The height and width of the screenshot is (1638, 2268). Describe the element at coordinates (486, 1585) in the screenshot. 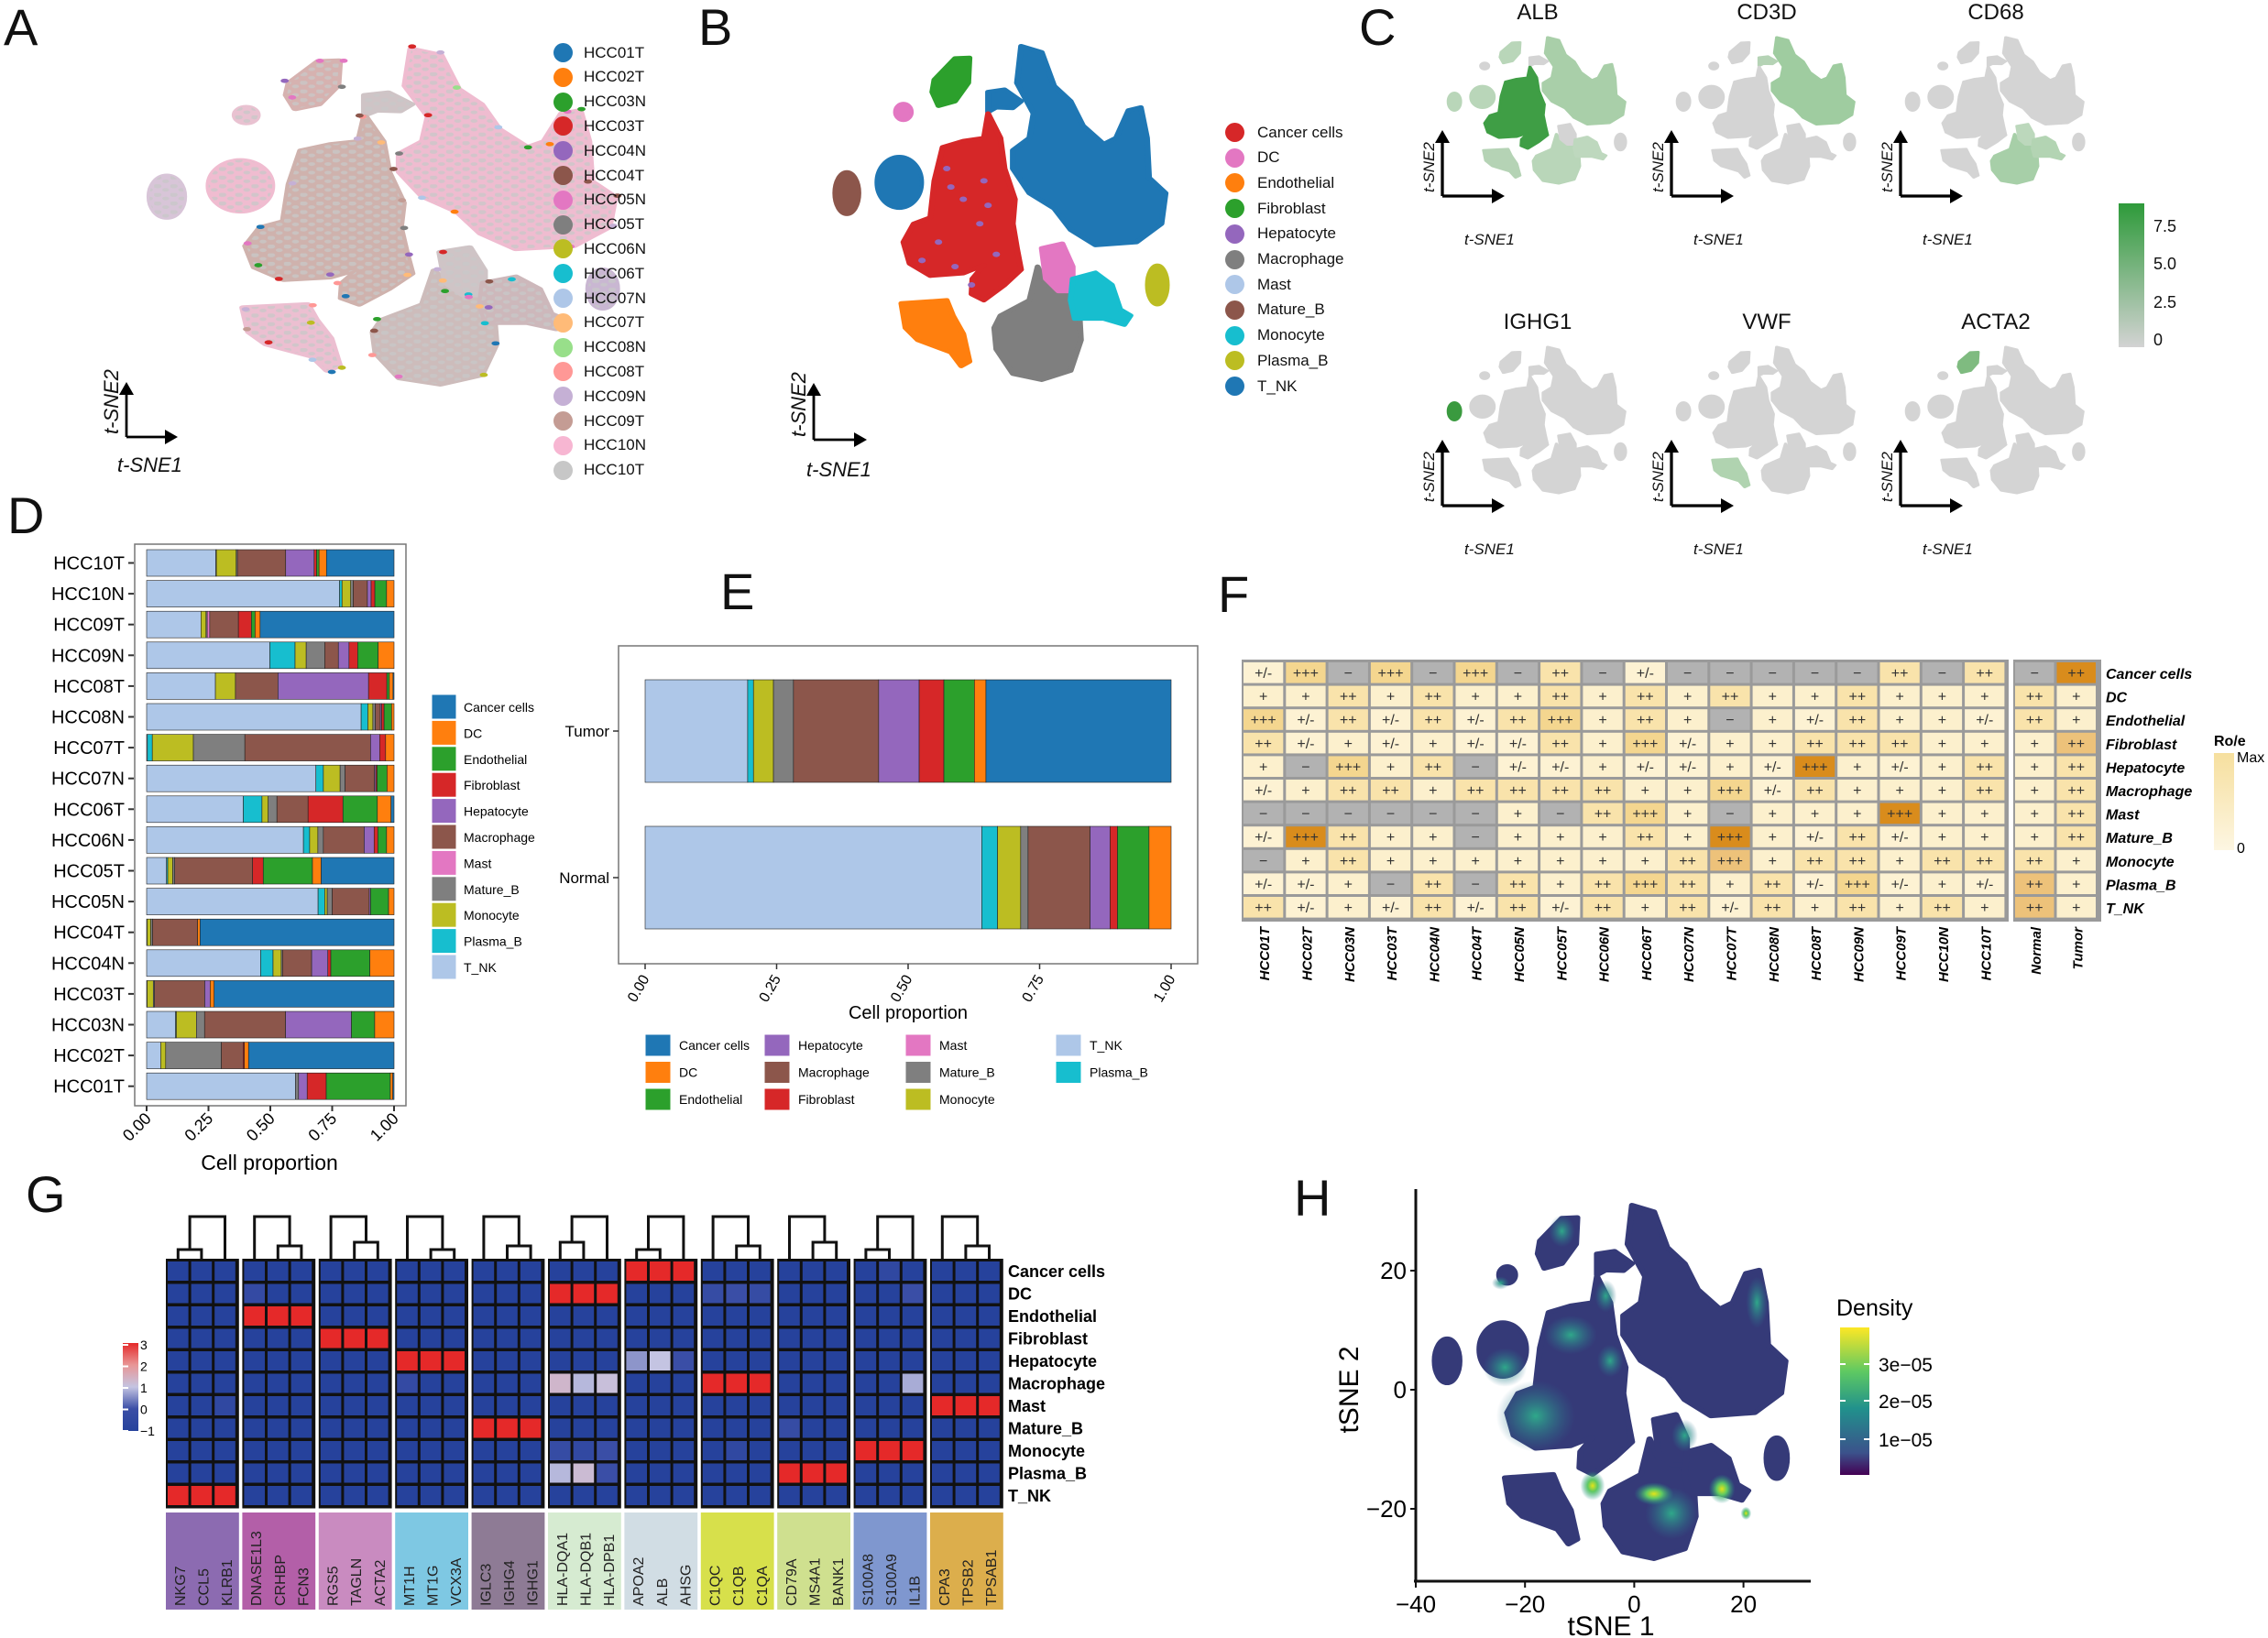

I see `gene-label: IGLC3` at that location.